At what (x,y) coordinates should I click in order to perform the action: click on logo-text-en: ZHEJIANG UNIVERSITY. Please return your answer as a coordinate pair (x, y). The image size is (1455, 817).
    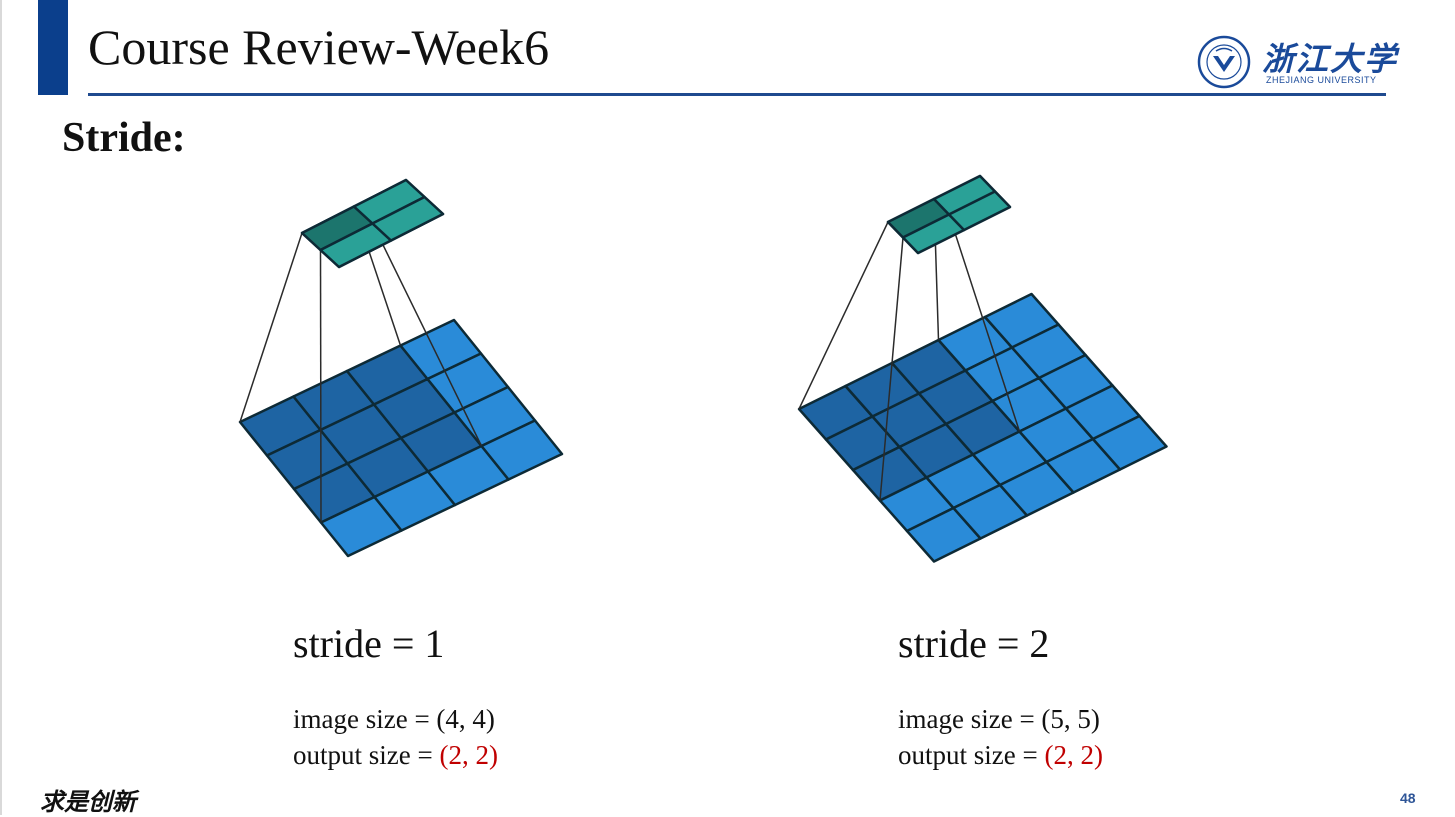
    Looking at the image, I should click on (1321, 80).